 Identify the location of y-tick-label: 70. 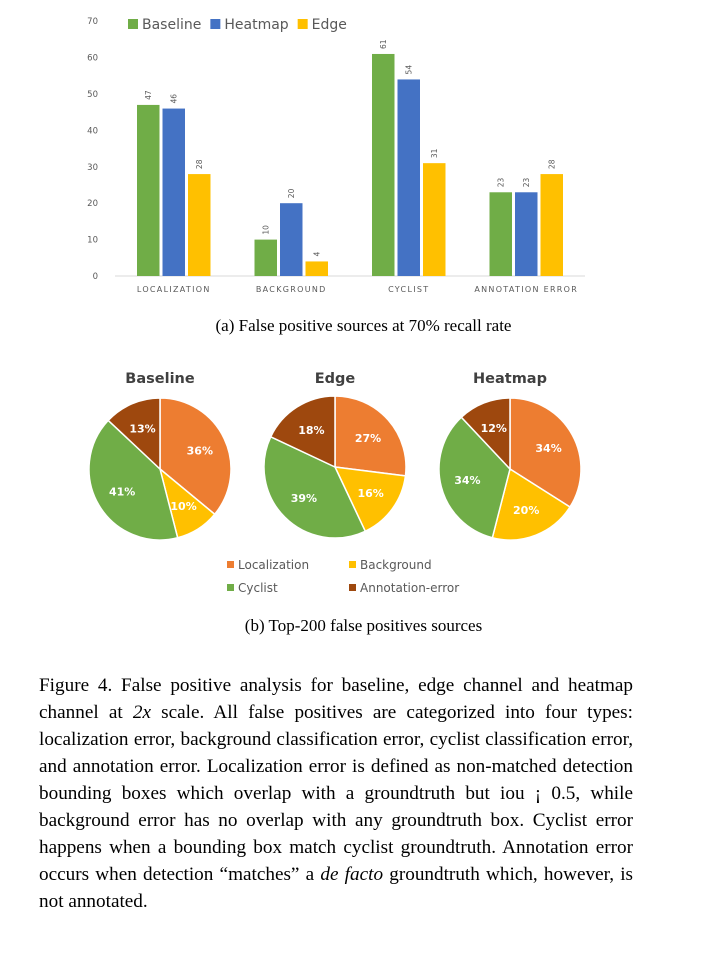
(92, 22).